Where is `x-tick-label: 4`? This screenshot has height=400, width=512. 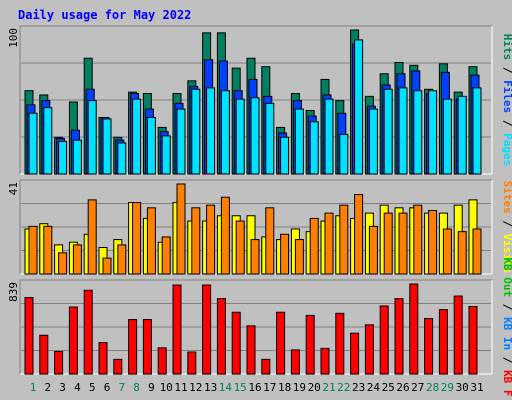 x-tick-label: 4 is located at coordinates (77, 387).